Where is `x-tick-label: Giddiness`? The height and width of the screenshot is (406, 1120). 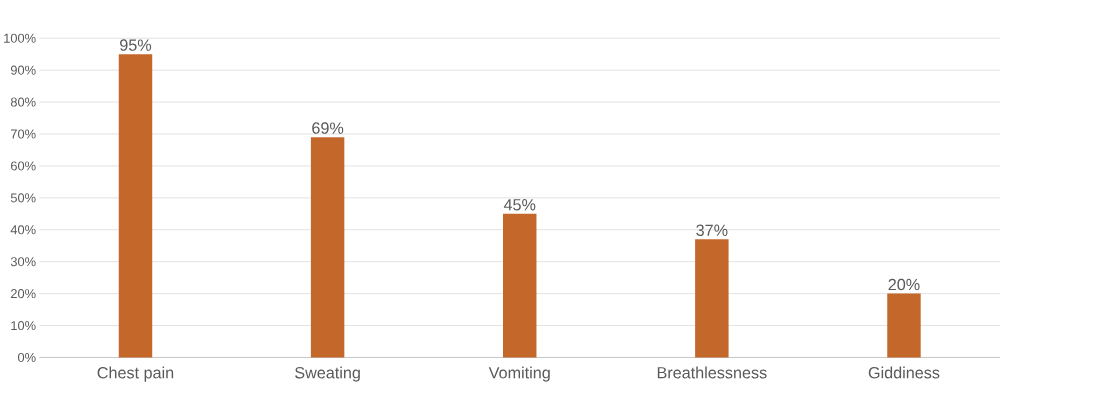 x-tick-label: Giddiness is located at coordinates (904, 372).